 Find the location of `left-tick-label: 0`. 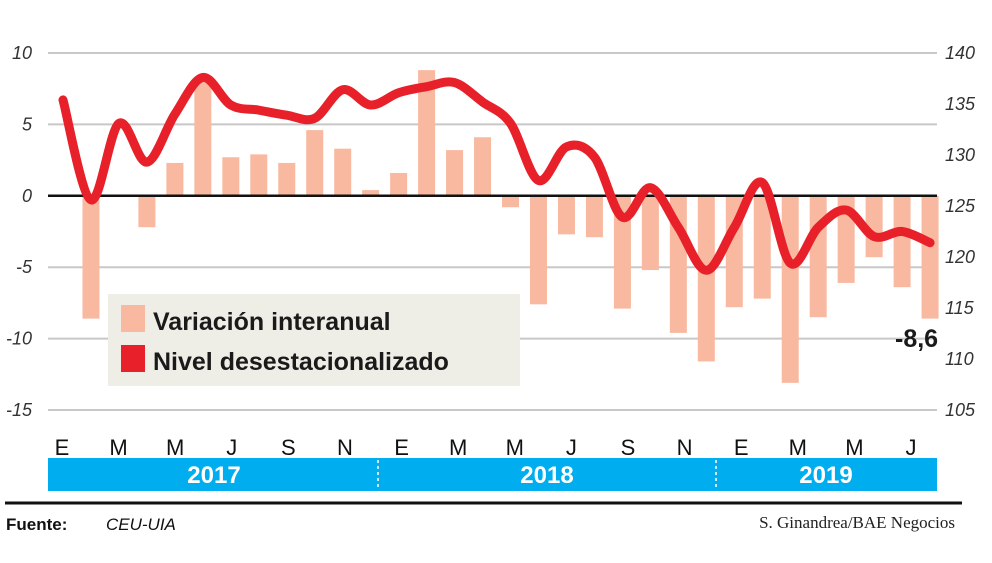

left-tick-label: 0 is located at coordinates (27, 196).